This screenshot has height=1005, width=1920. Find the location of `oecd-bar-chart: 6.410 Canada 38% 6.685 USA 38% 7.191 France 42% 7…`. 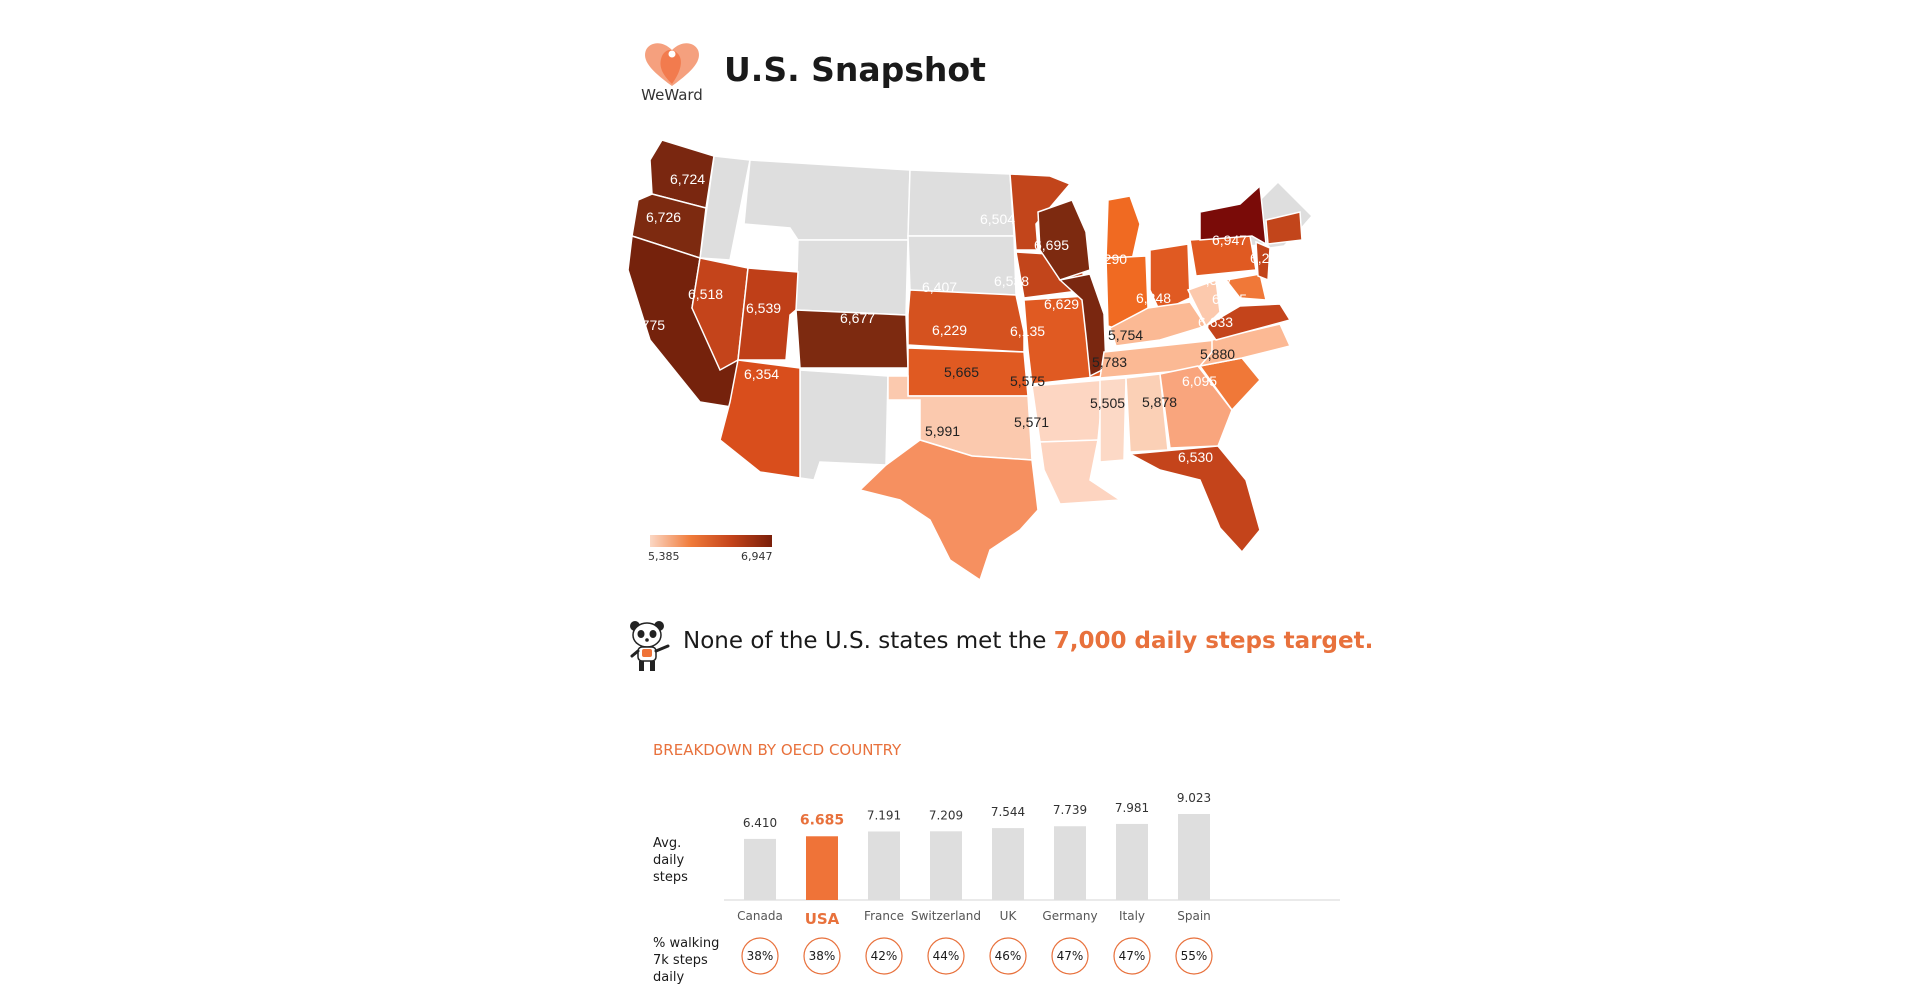

oecd-bar-chart: 6.410 Canada 38% 6.685 USA 38% 7.191 France 42% 7… is located at coordinates (1032, 883).